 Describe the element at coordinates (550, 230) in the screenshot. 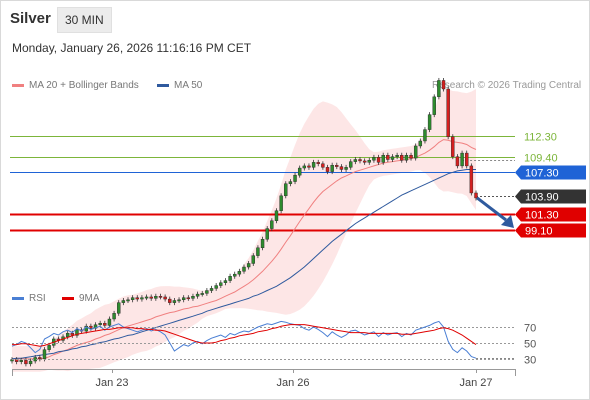

I see `level-tag-support` at that location.